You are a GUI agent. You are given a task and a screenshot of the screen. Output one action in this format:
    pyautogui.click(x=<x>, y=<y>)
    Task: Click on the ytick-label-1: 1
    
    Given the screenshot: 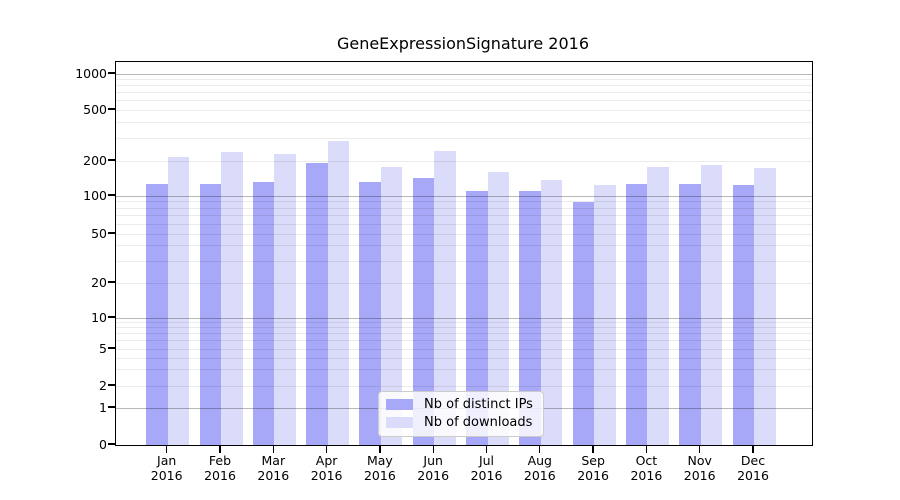 What is the action you would take?
    pyautogui.click(x=103, y=407)
    